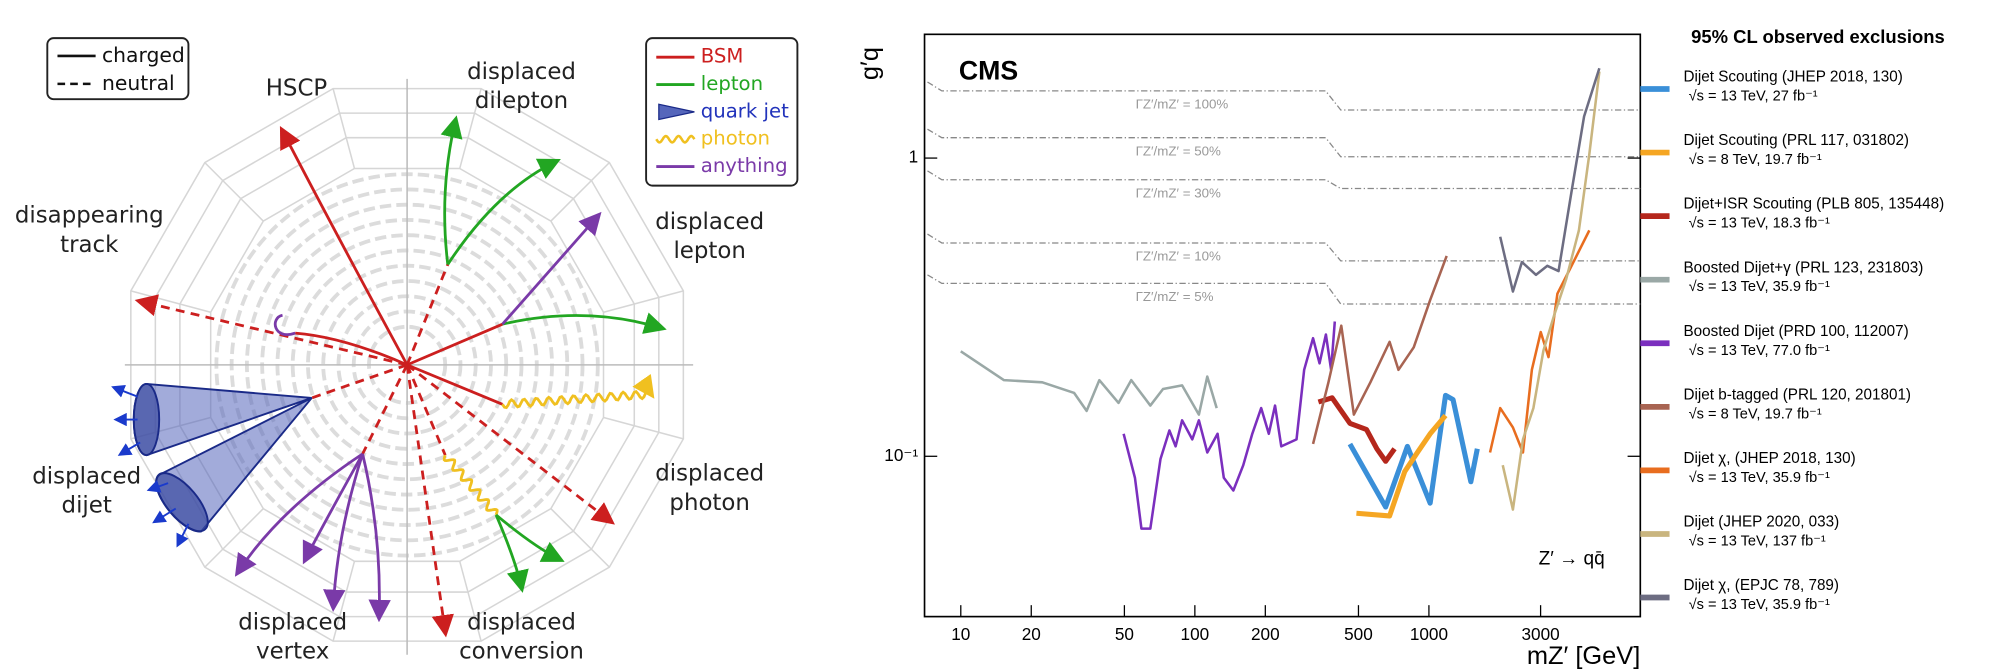  Describe the element at coordinates (1793, 77) in the screenshot. I see `legend-label: Dijet Scouting (JHEP 2018, 130)` at that location.